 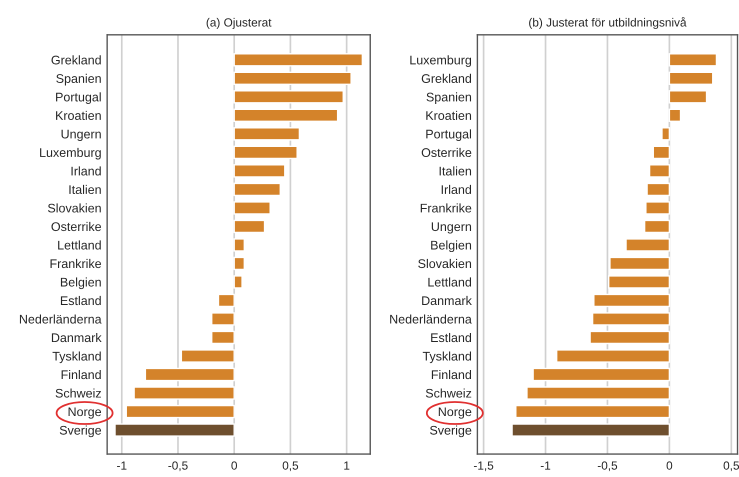 I want to click on chart-title: (b) Justerat för utbildningsnivå, so click(x=608, y=22).